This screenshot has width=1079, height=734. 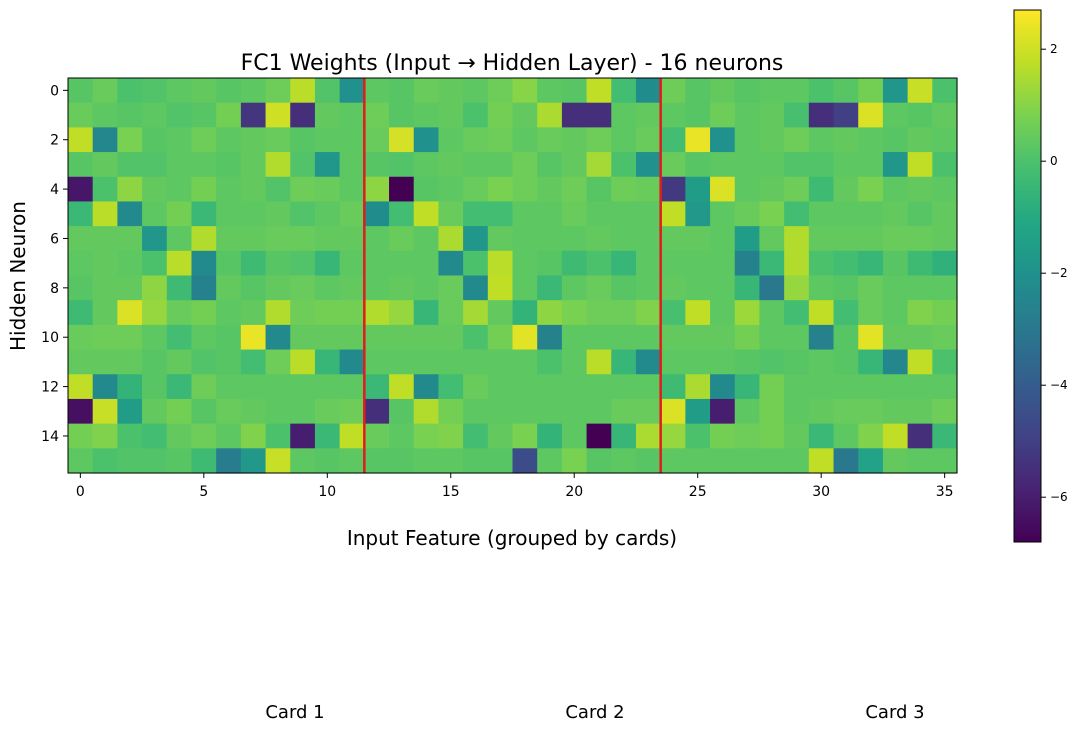 What do you see at coordinates (512, 538) in the screenshot?
I see `x-axis-label: Input Feature (grouped by cards)` at bounding box center [512, 538].